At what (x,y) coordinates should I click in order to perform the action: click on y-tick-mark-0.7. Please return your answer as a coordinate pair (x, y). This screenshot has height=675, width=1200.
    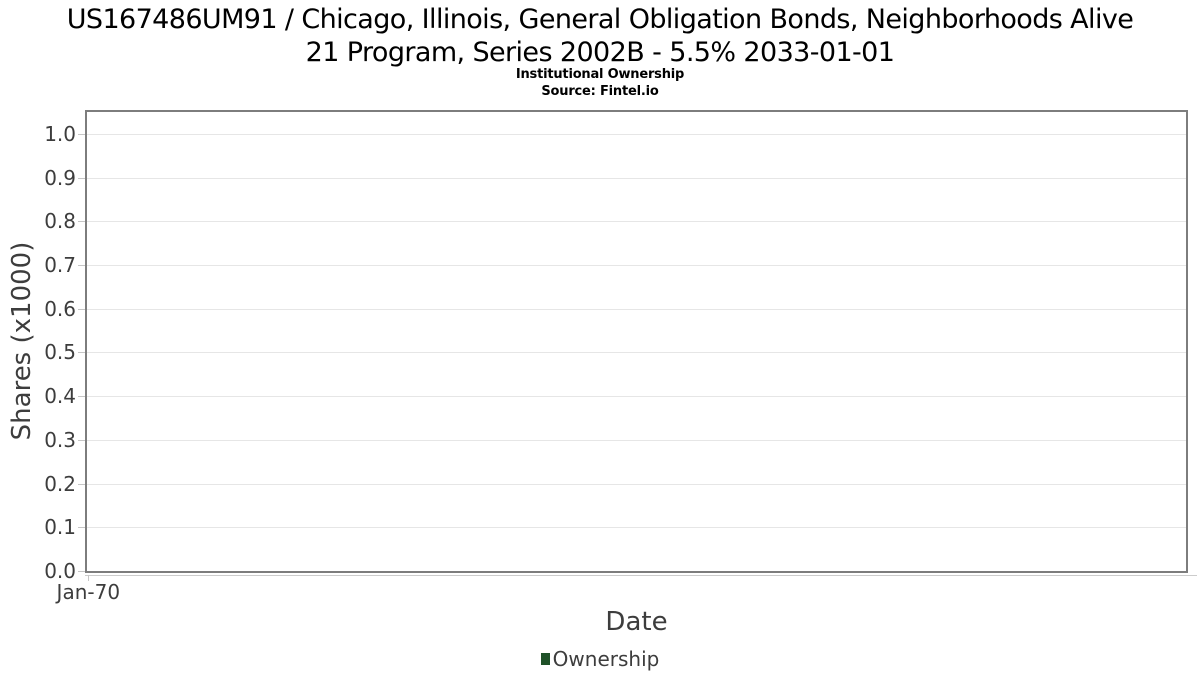
    Looking at the image, I should click on (81, 265).